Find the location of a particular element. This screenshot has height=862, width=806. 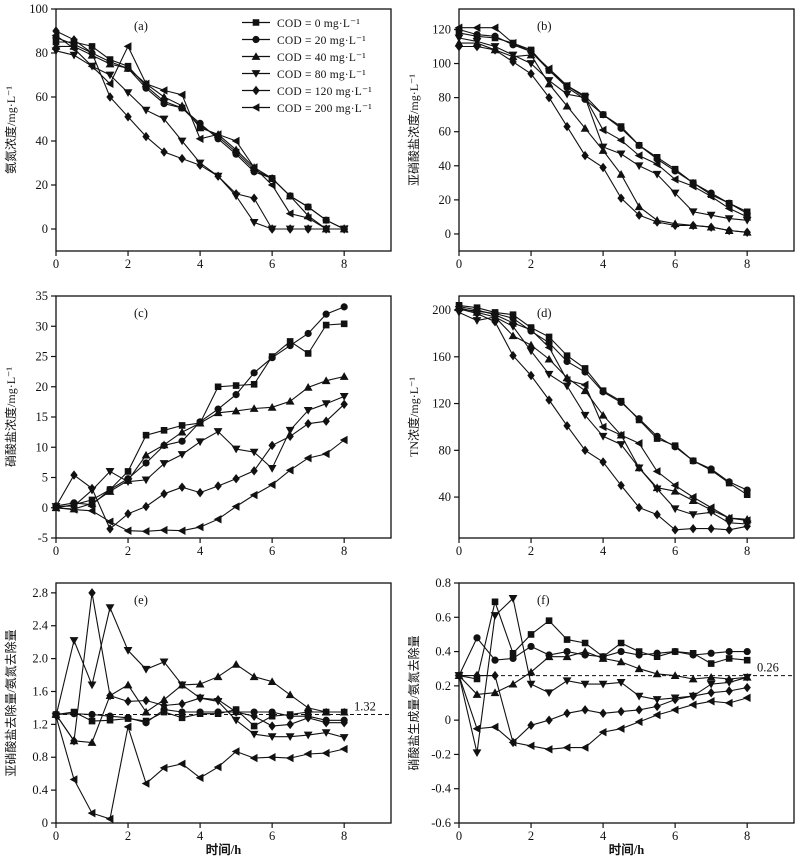

y-tick-label: 2.0 is located at coordinates (40, 659).